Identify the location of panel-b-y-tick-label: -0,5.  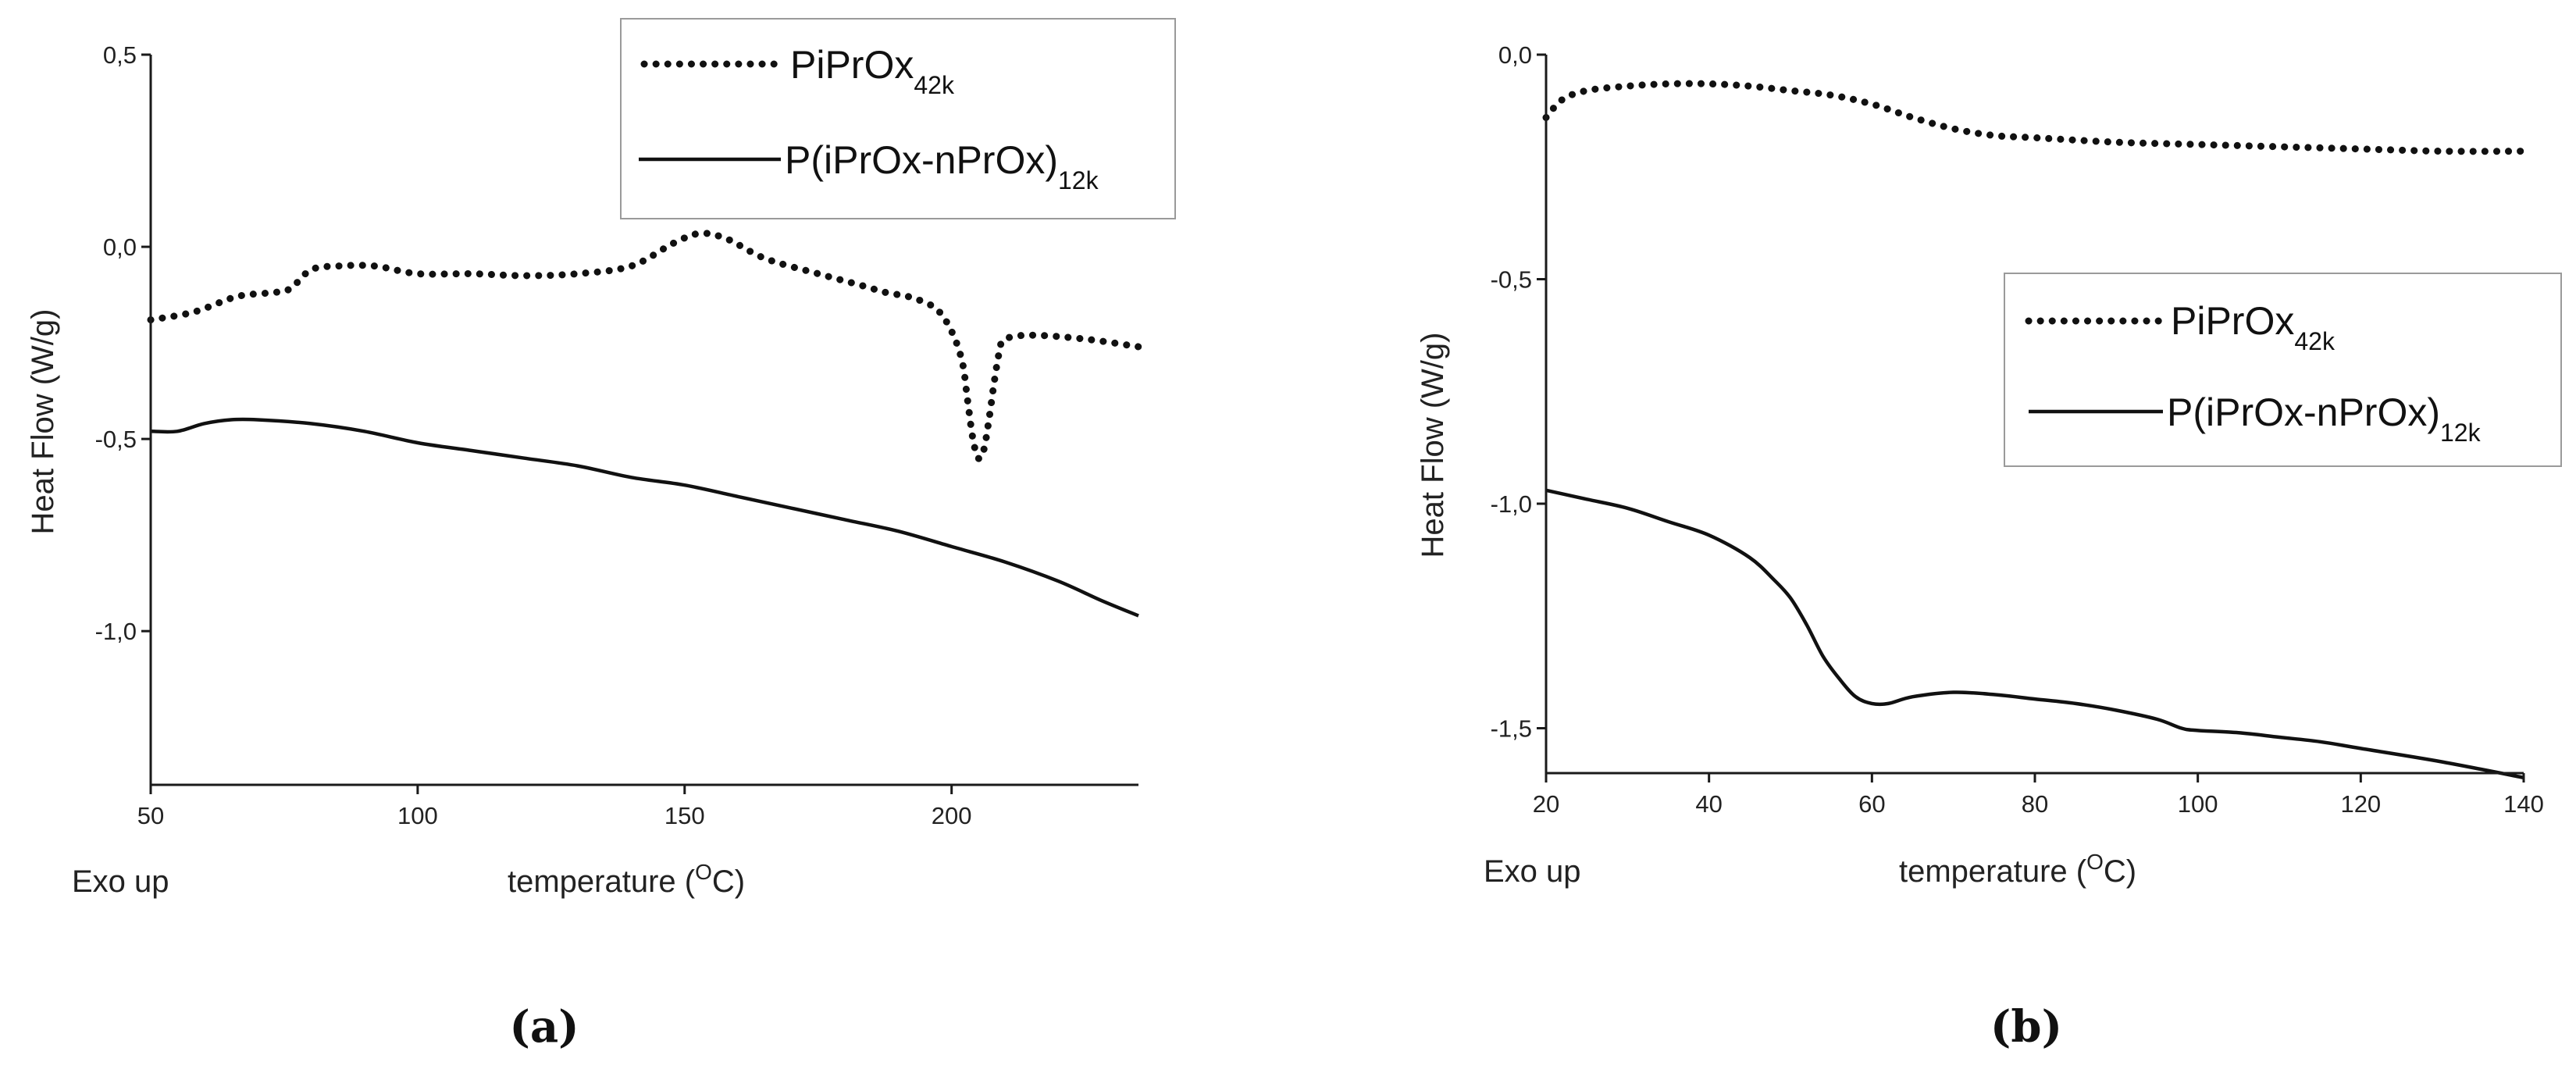
(1511, 280).